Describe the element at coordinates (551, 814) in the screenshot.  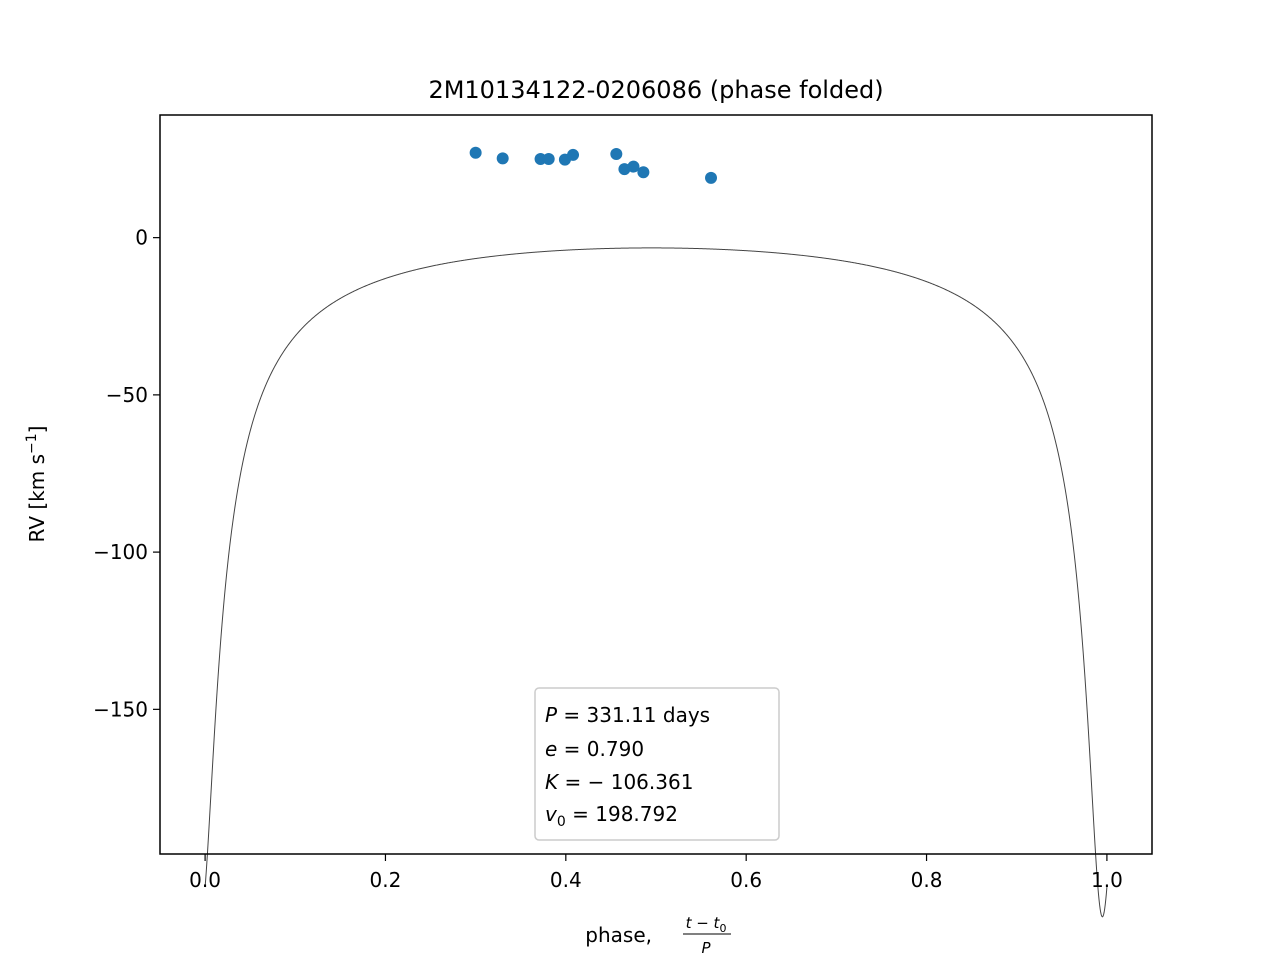
I see `annotation-systemic-velocity-var: v` at that location.